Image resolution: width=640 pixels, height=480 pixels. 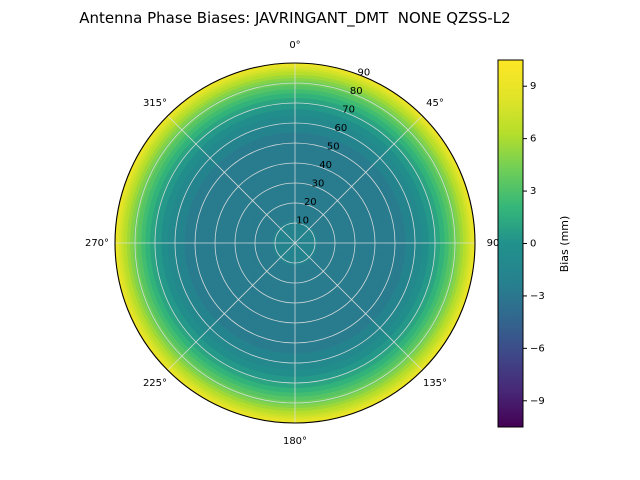 I want to click on theta-tick-label: 270°, so click(x=97, y=243).